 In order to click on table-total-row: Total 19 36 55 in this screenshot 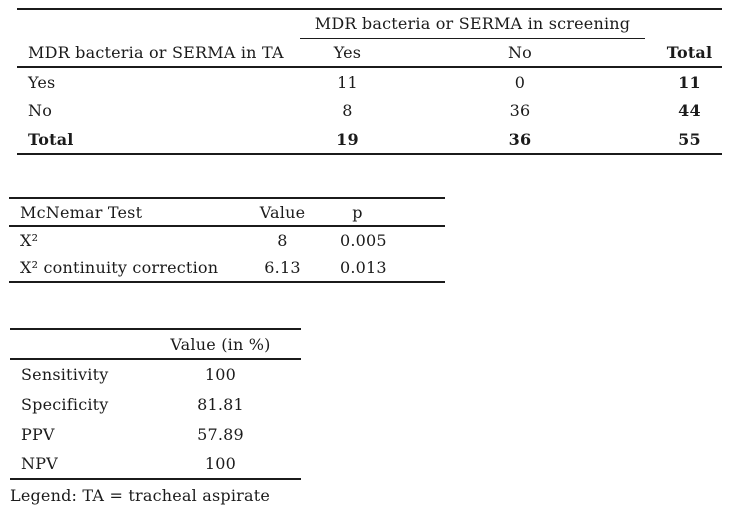, I will do `click(369, 140)`.